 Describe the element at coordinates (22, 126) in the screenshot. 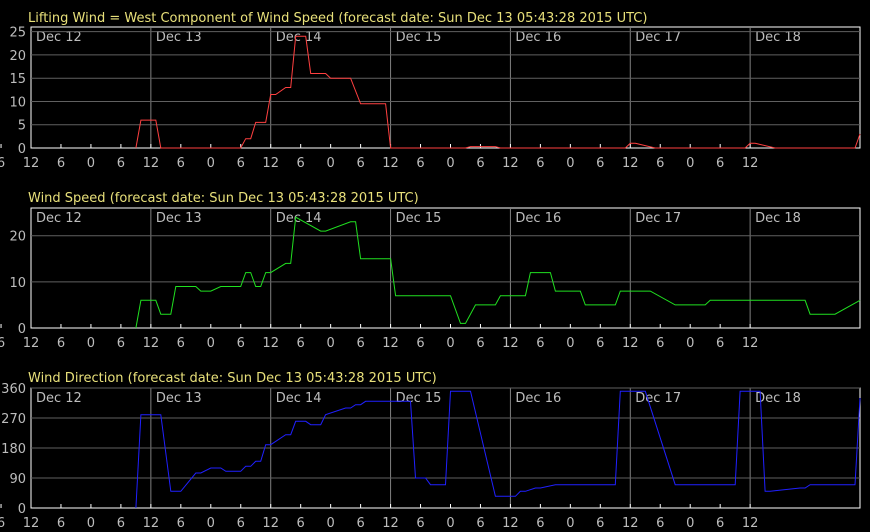

I see `y-tick-label: 5` at that location.